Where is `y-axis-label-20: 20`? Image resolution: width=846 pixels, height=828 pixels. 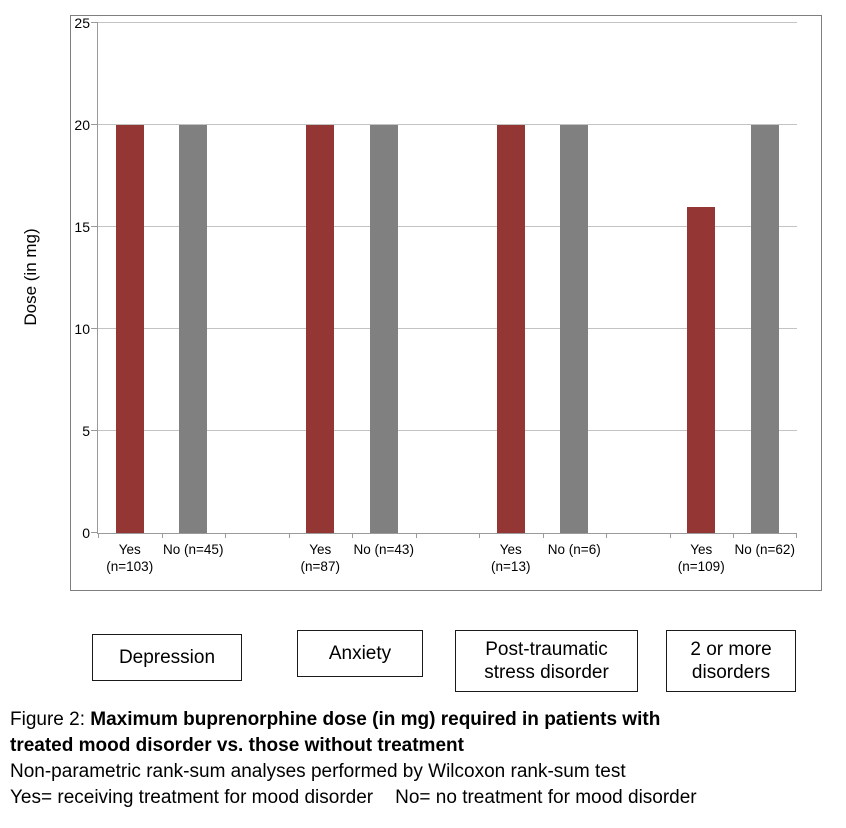 y-axis-label-20: 20 is located at coordinates (82, 125).